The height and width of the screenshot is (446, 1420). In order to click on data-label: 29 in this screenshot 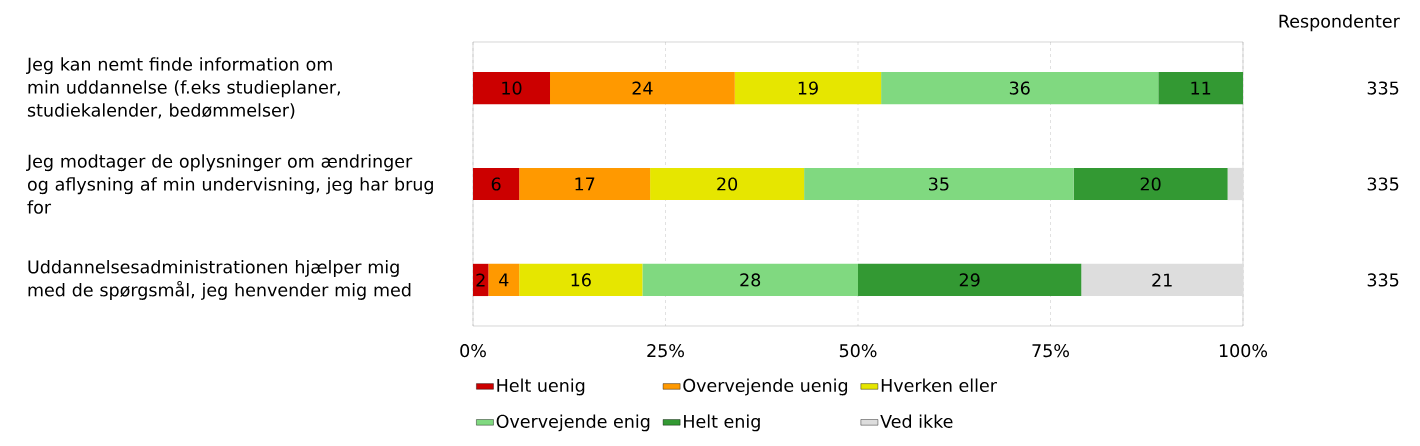, I will do `click(969, 280)`.